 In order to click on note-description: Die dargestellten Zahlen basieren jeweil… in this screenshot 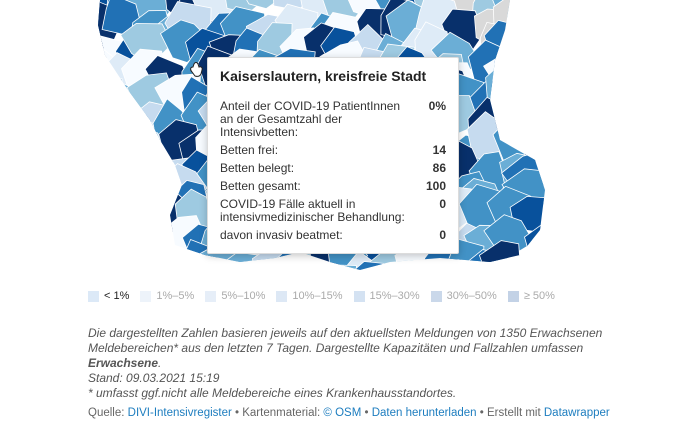, I will do `click(345, 348)`.